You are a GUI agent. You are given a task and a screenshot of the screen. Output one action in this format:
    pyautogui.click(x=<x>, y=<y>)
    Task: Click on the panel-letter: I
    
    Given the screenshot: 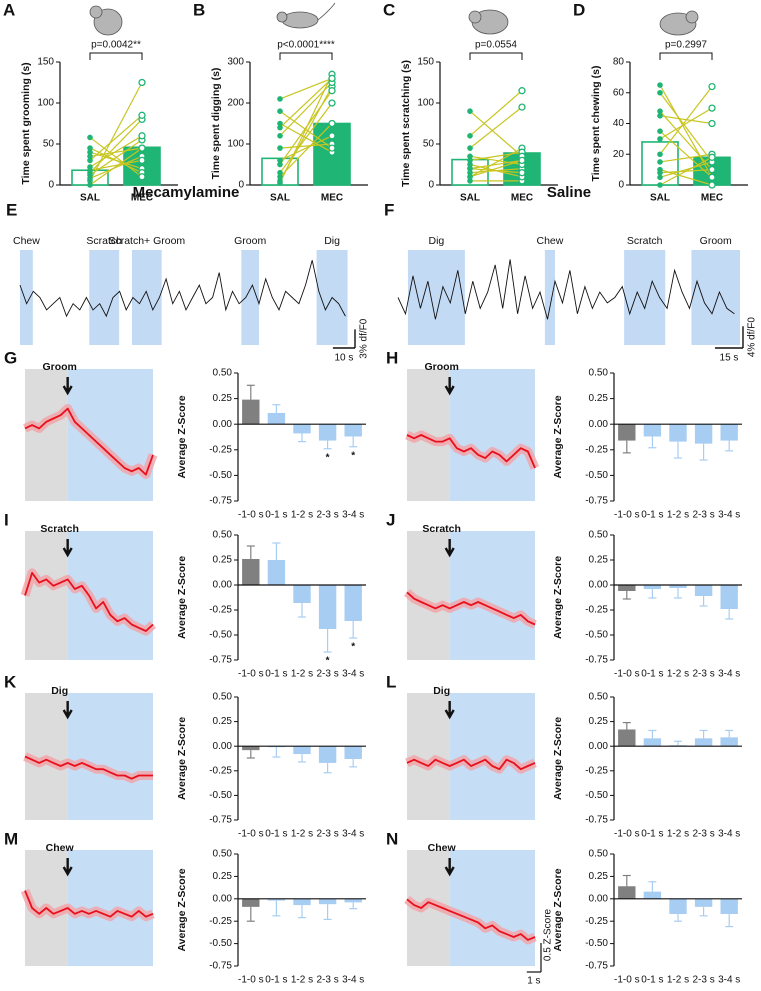 What is the action you would take?
    pyautogui.click(x=6, y=519)
    